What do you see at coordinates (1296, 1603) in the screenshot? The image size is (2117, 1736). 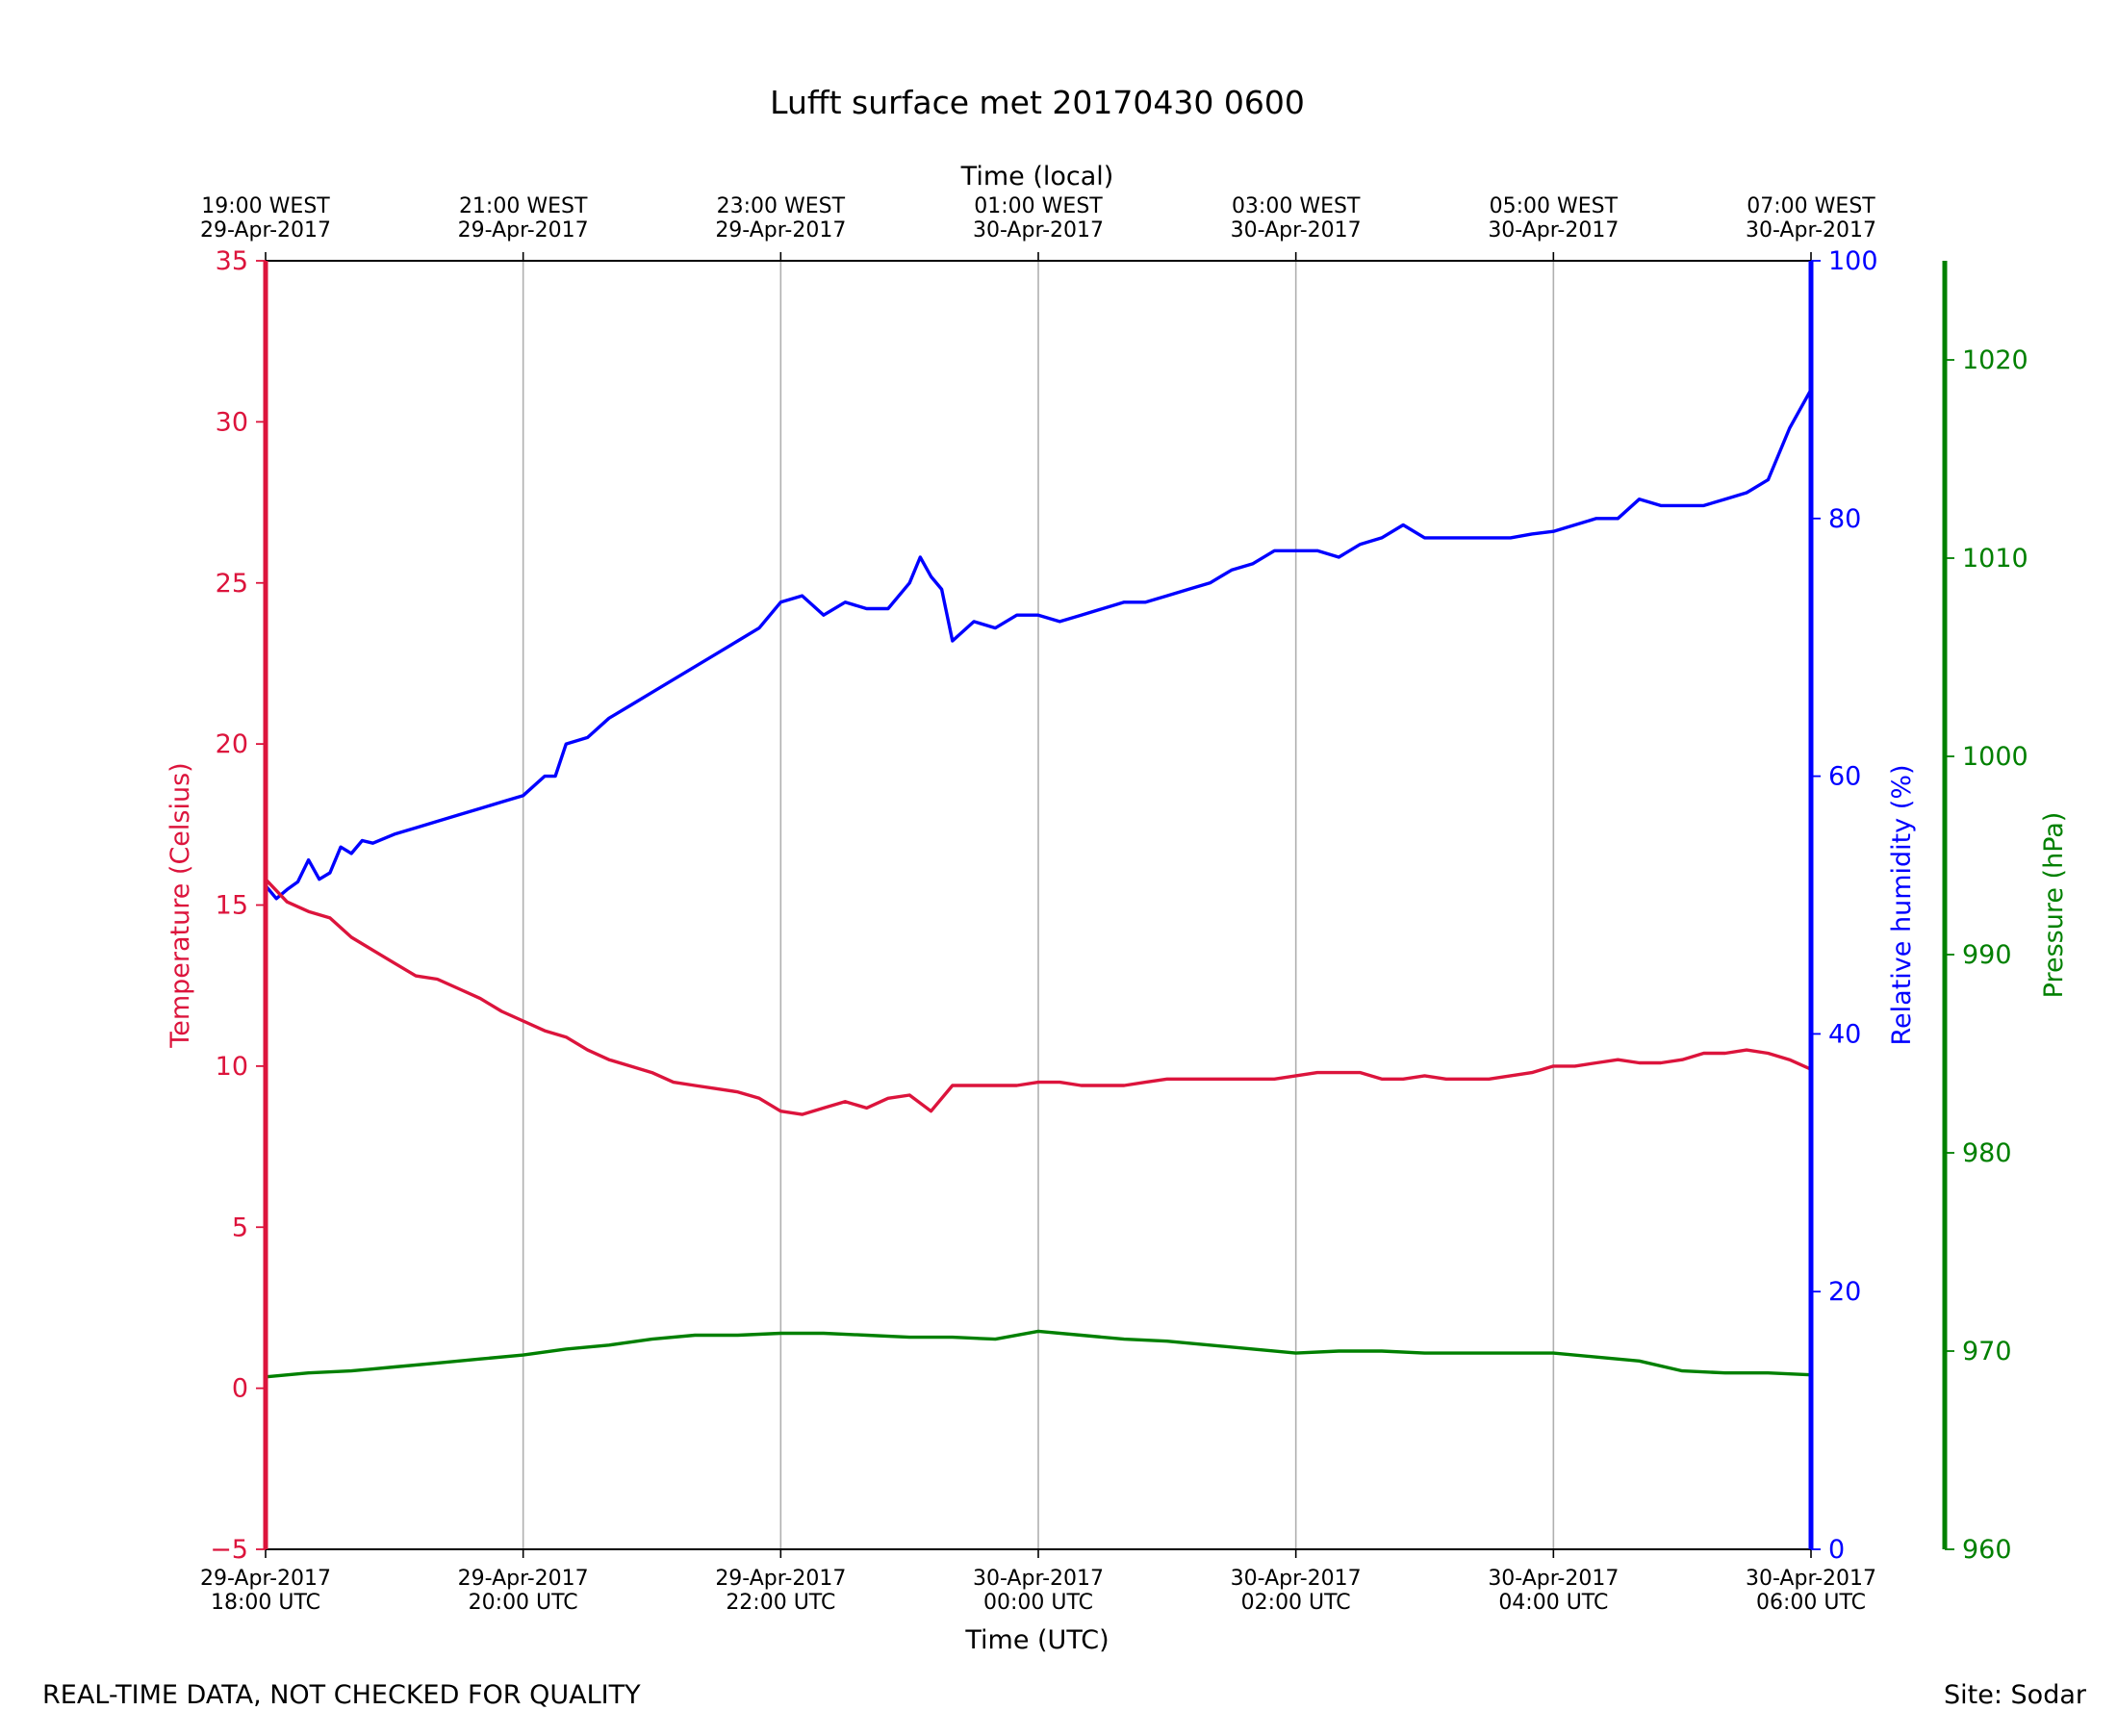 I see `x-tick-label: 02:00 UTC` at bounding box center [1296, 1603].